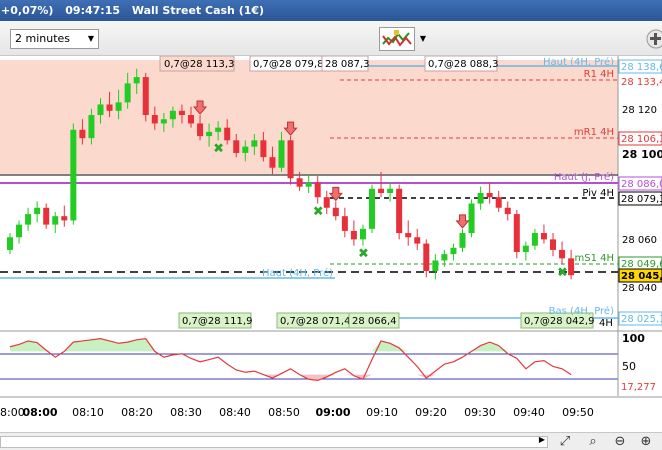 This screenshot has height=450, width=662. I want to click on time-tick: 08:20, so click(137, 412).